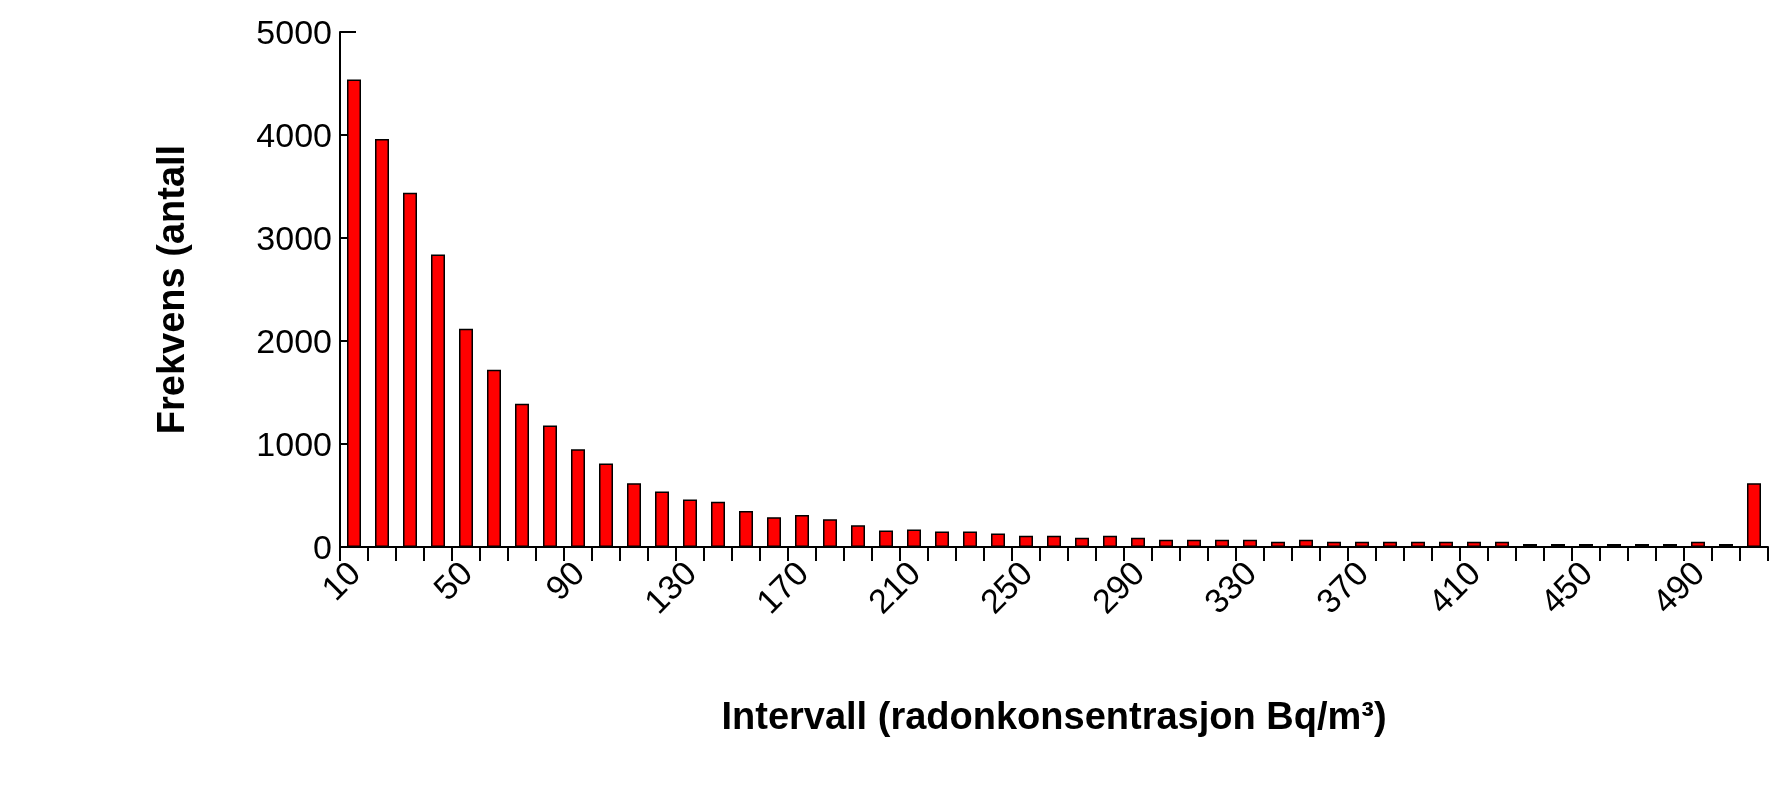  What do you see at coordinates (670, 587) in the screenshot?
I see `x-tick-label: 130` at bounding box center [670, 587].